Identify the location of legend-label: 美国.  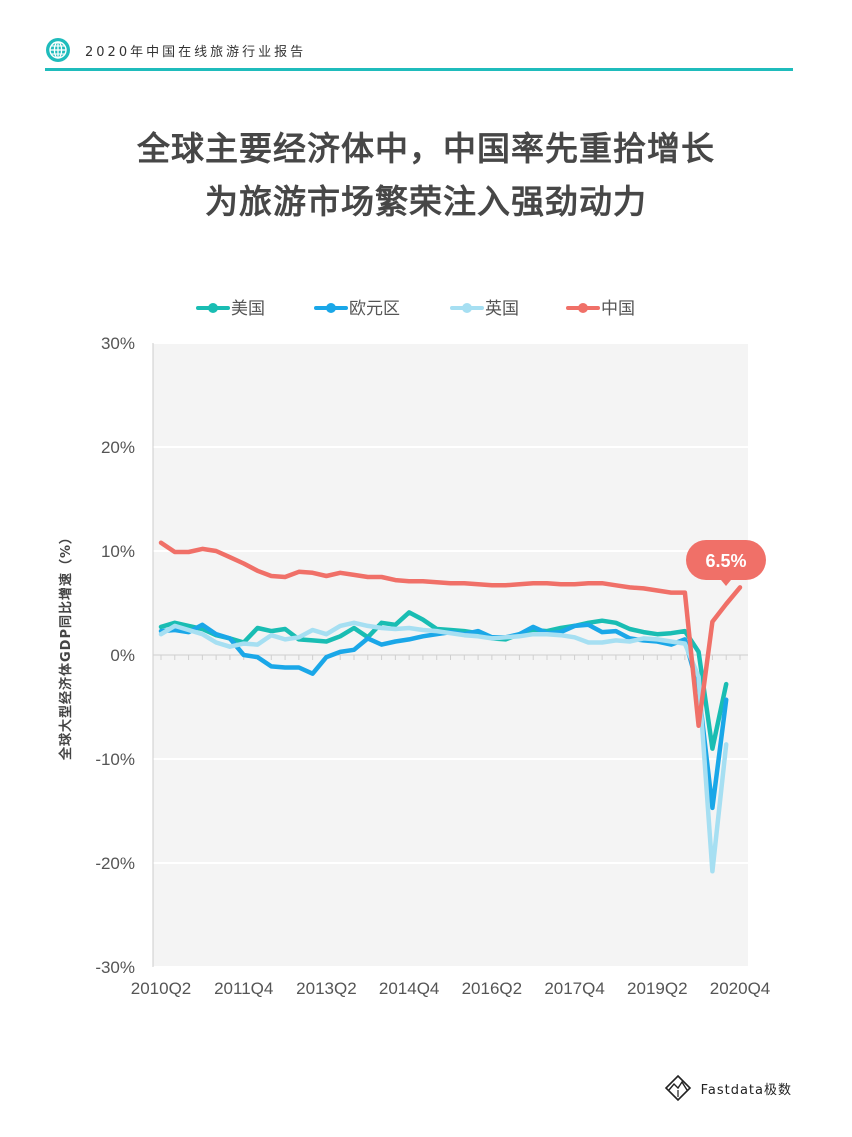
(248, 309).